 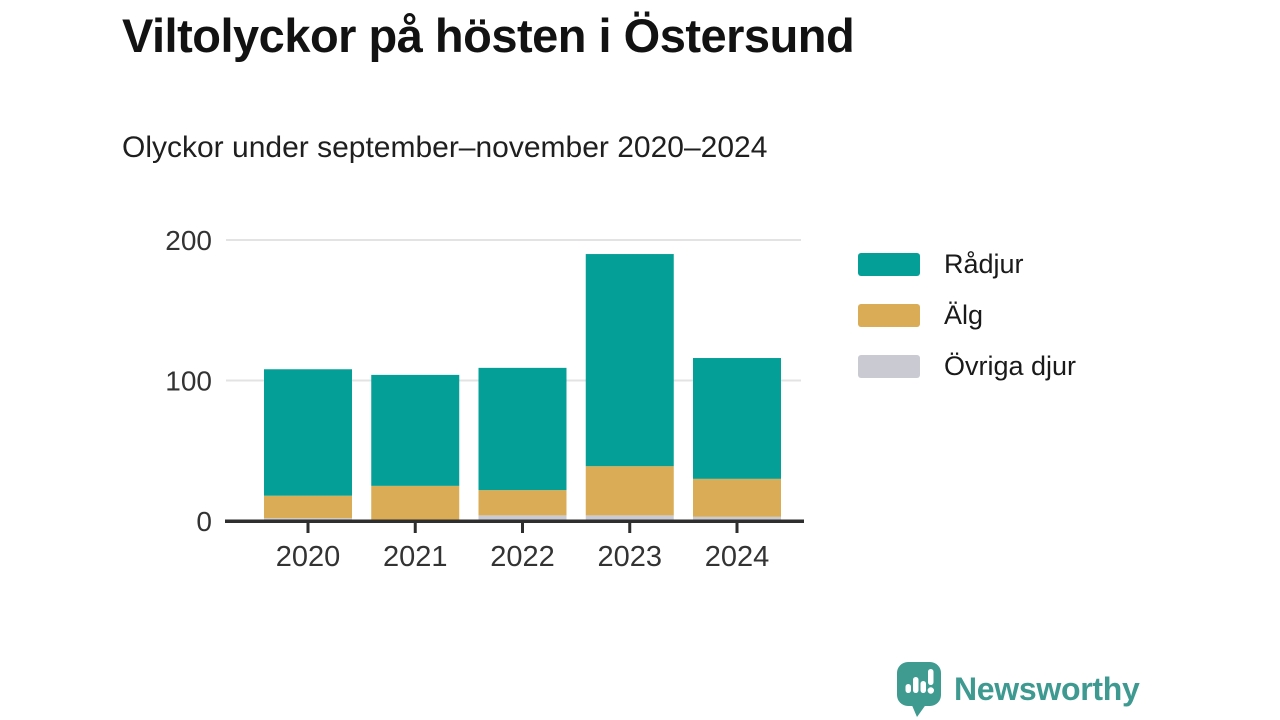 I want to click on legend-swatch-ovriga-djur, so click(x=889, y=366).